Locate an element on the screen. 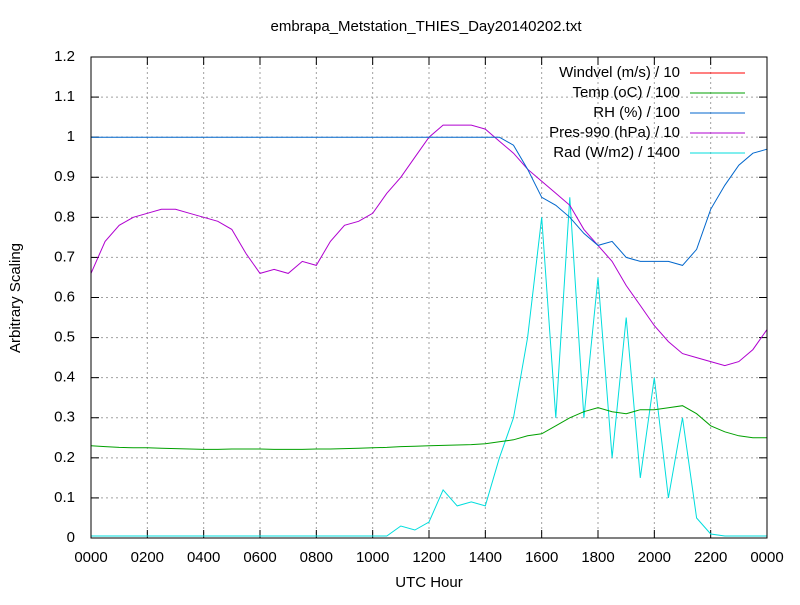  legend-label: Temp (oC) / 100 is located at coordinates (626, 92).